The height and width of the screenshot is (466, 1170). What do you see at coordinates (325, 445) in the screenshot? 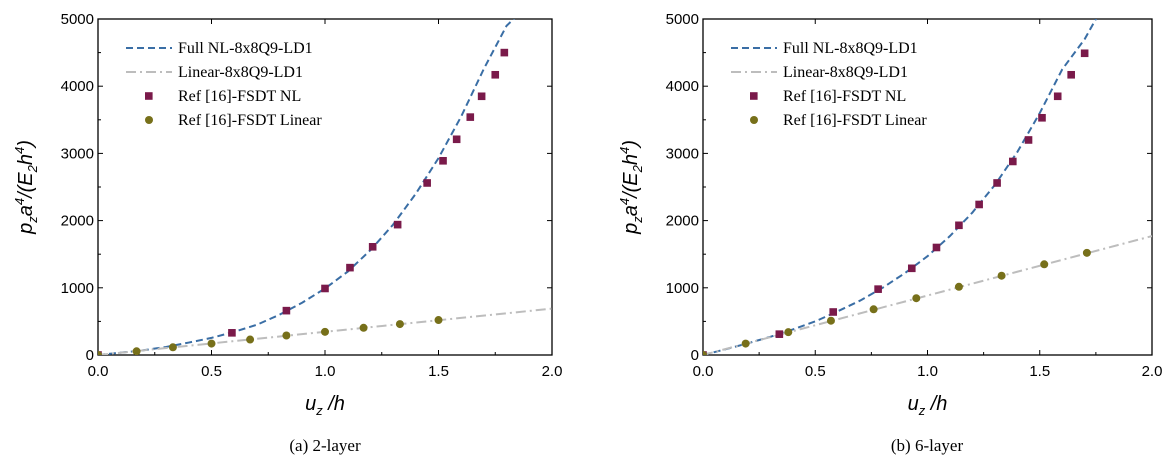
I see `figure-caption: (a) 2-layer` at bounding box center [325, 445].